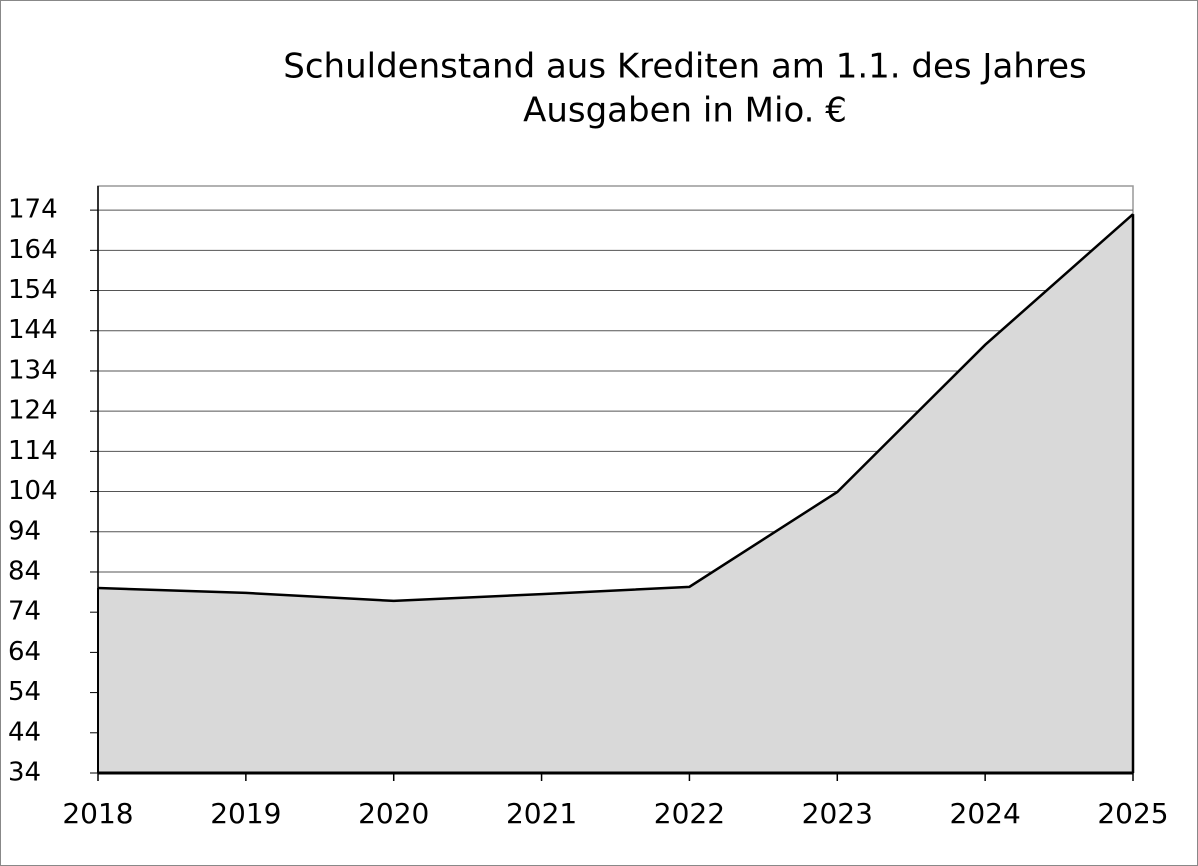  What do you see at coordinates (24, 732) in the screenshot?
I see `y-tick-label: 44` at bounding box center [24, 732].